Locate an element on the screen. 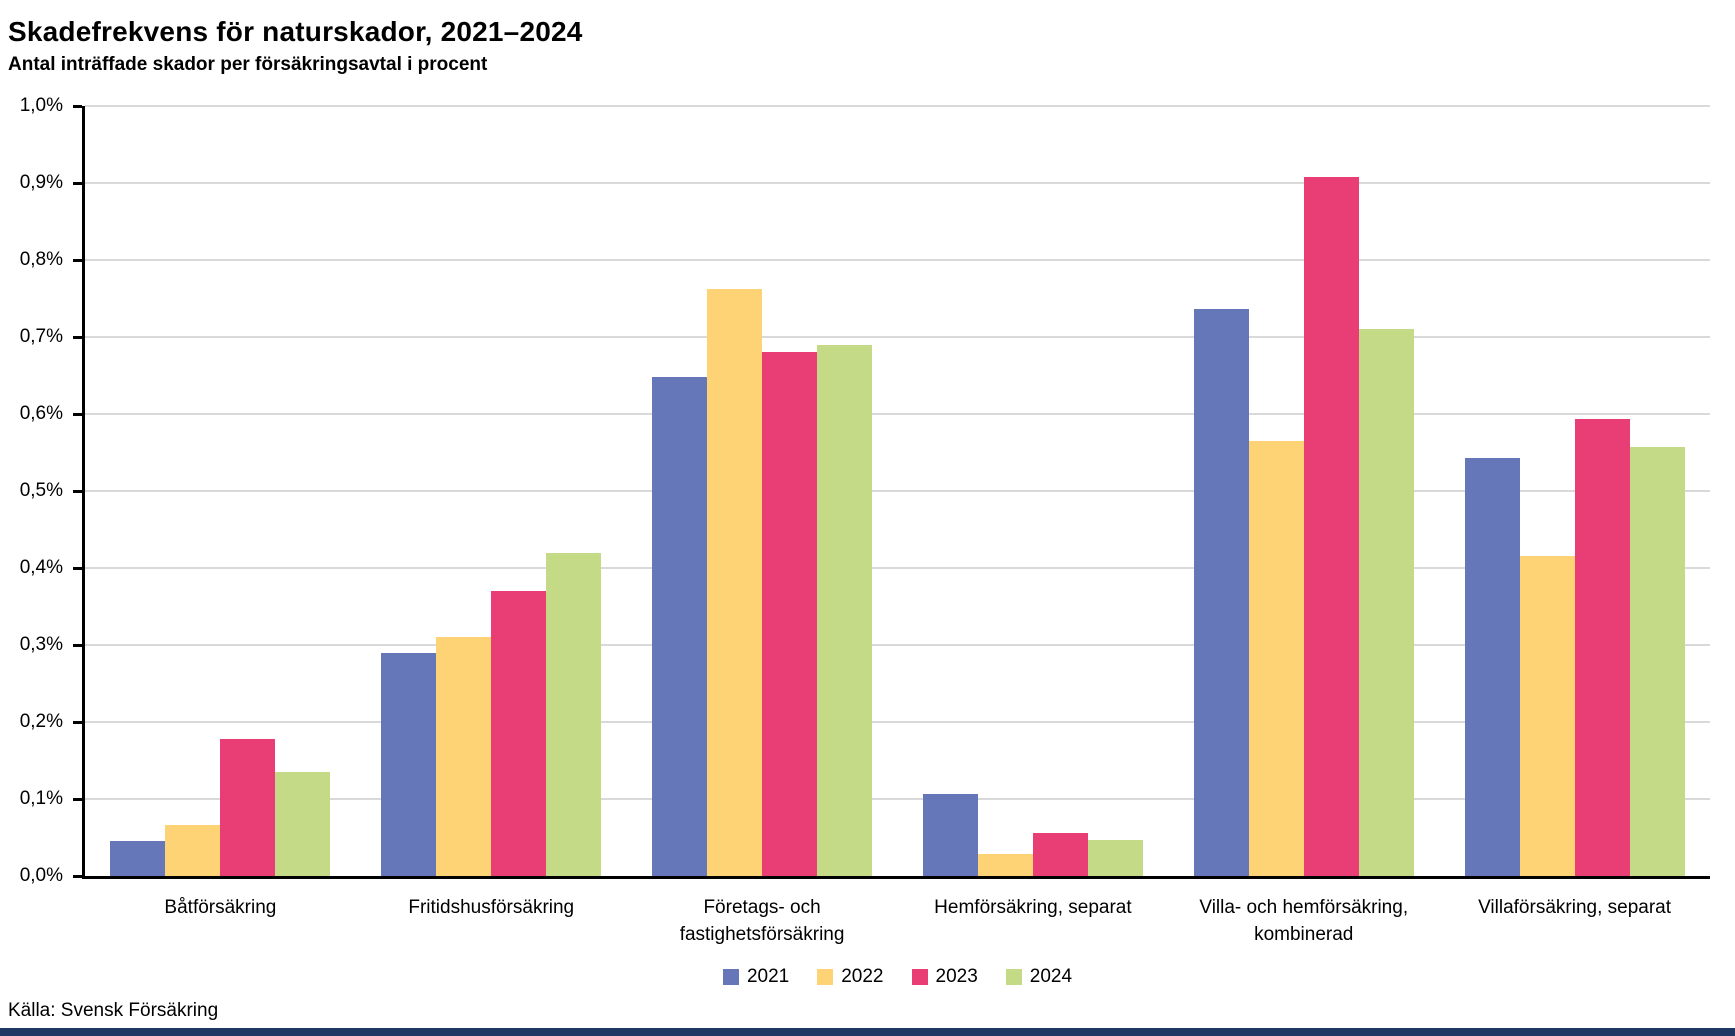 This screenshot has width=1735, height=1036. x-axis-category-label: Fritidshusförsäkring is located at coordinates (491, 907).